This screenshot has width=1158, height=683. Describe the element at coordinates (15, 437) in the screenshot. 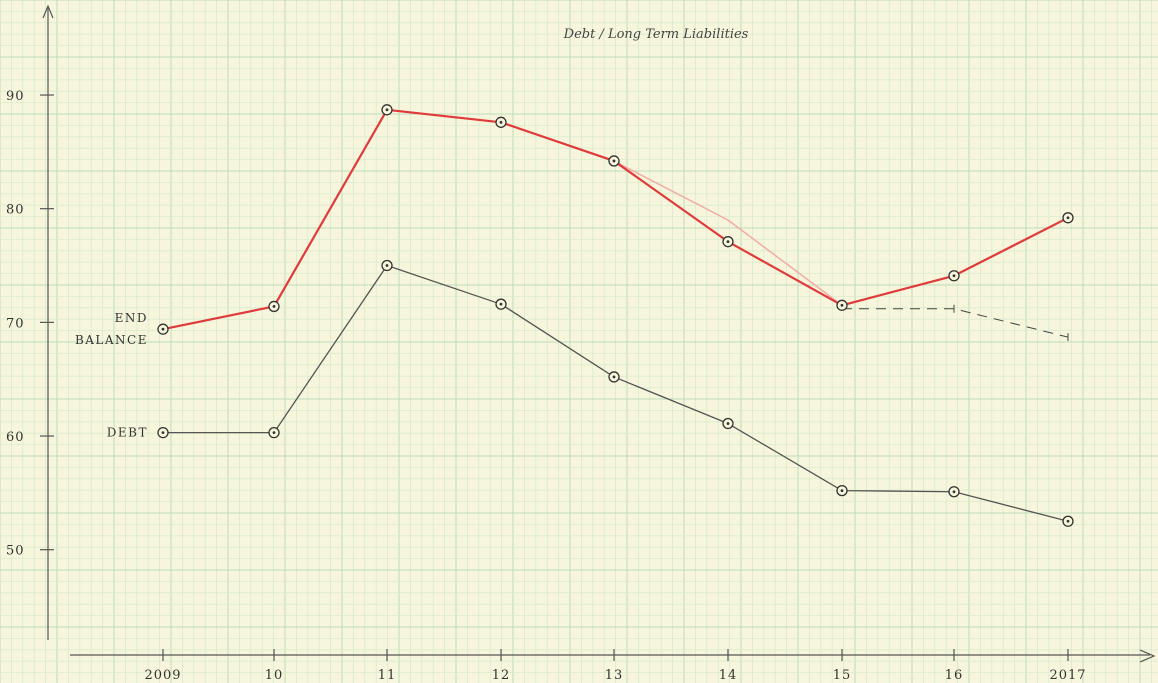

I see `y-tick-label: 60` at that location.